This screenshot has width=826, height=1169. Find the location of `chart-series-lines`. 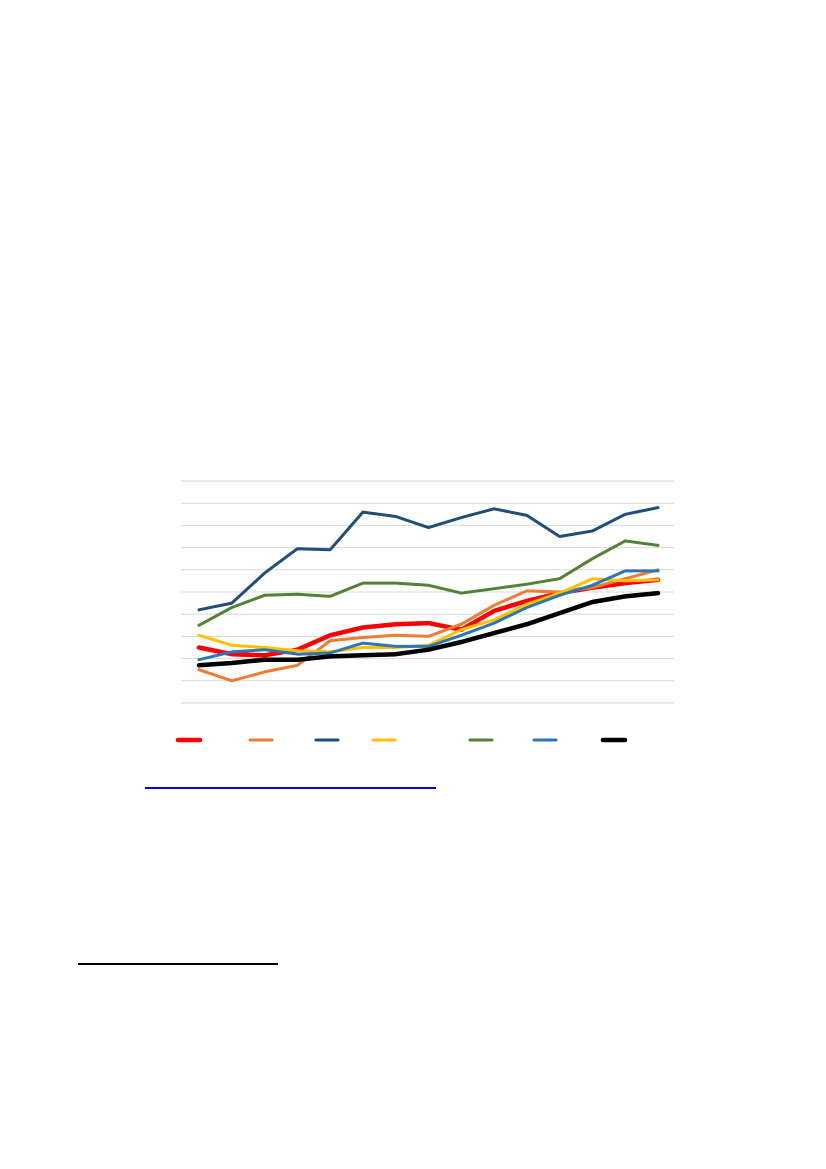

chart-series-lines is located at coordinates (428, 594).